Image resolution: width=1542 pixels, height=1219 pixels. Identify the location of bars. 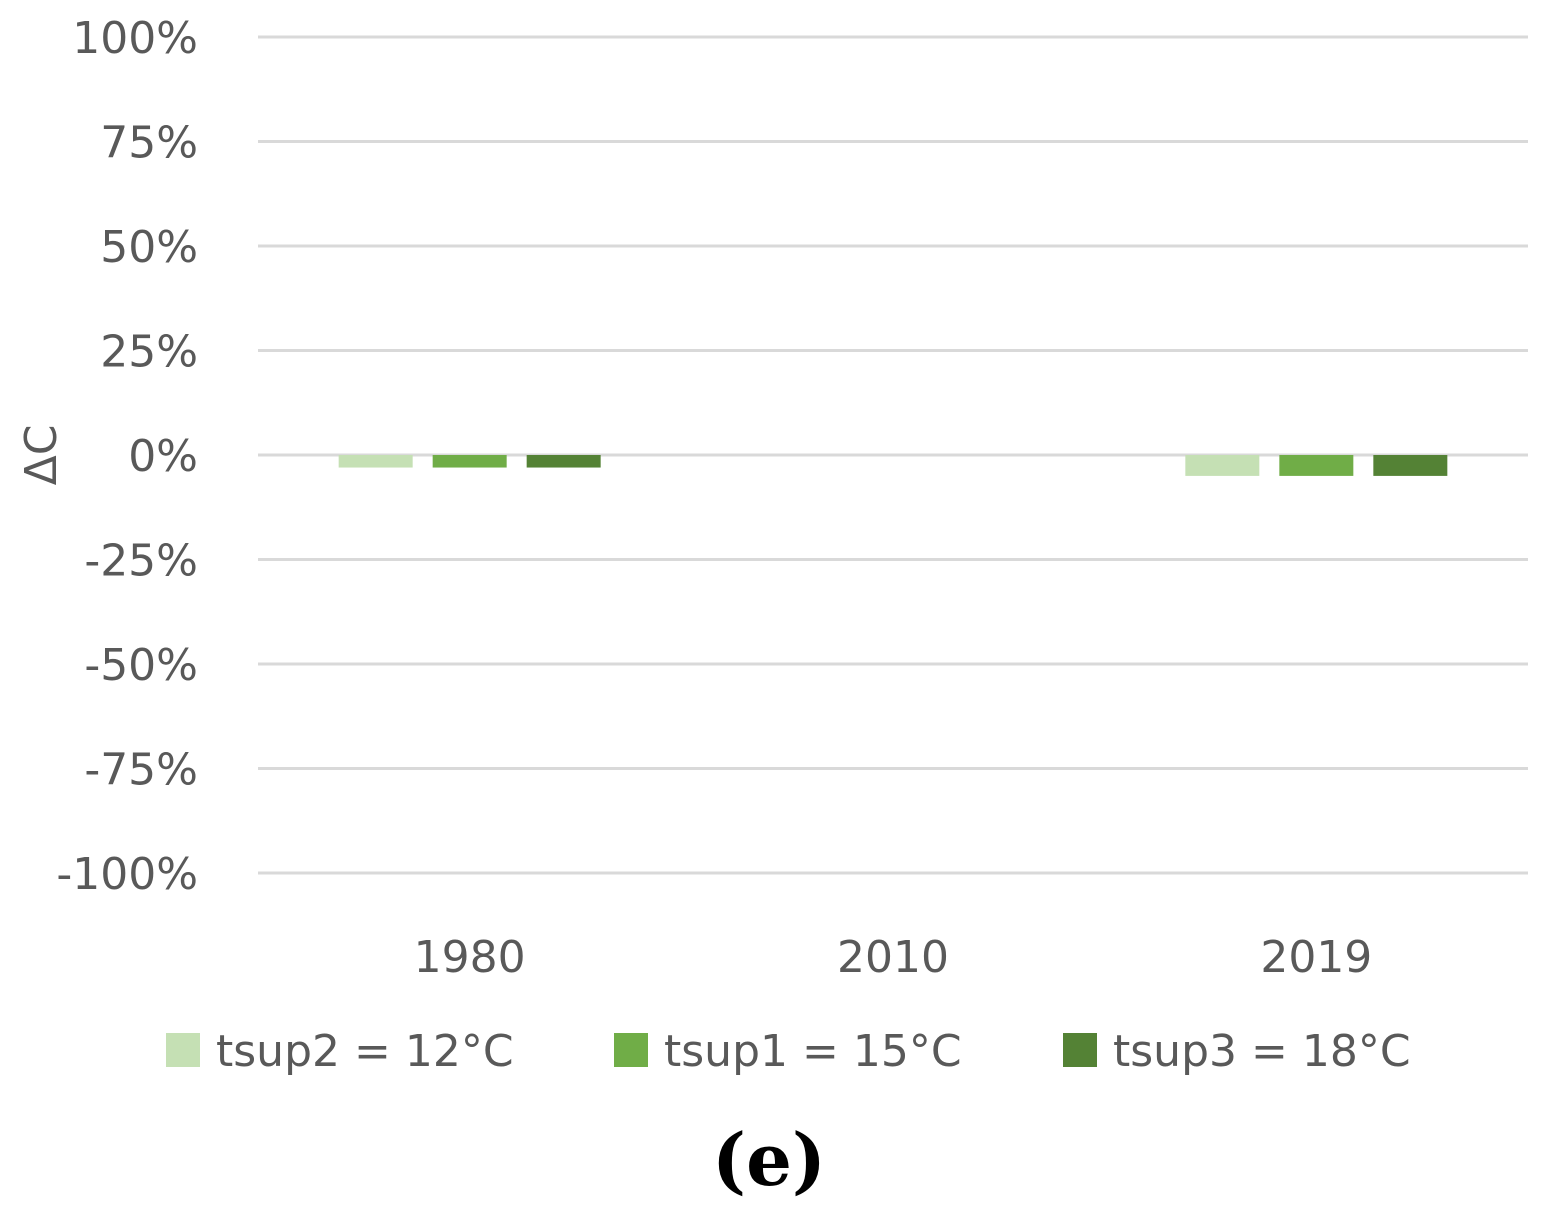
(893, 465).